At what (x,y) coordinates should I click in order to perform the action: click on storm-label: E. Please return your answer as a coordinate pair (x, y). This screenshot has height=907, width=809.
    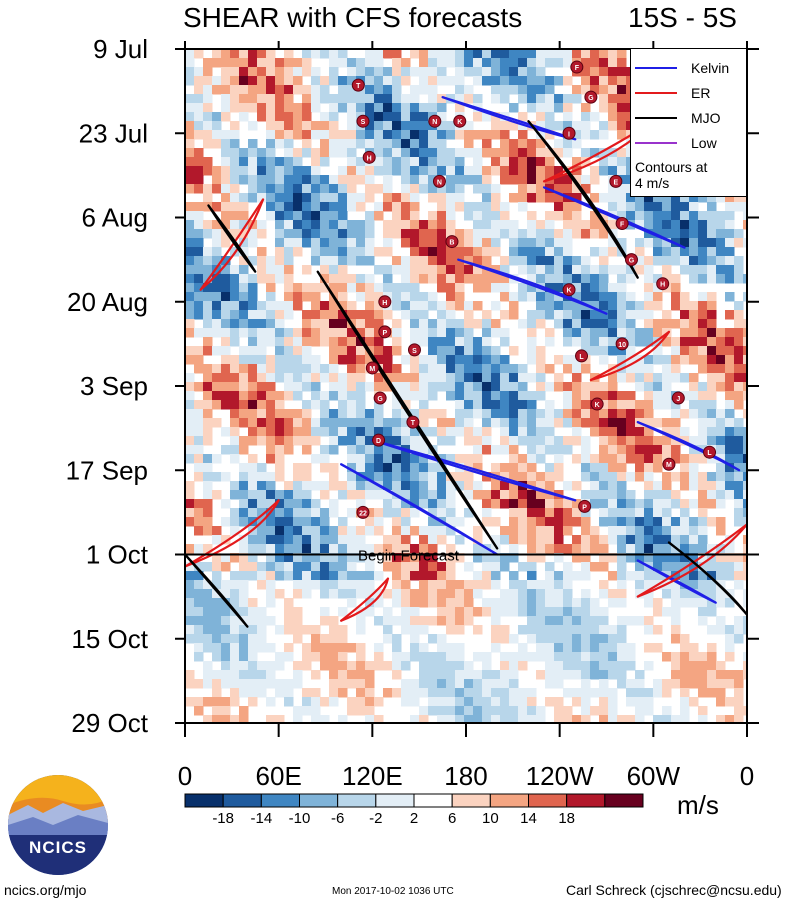
    Looking at the image, I should click on (616, 182).